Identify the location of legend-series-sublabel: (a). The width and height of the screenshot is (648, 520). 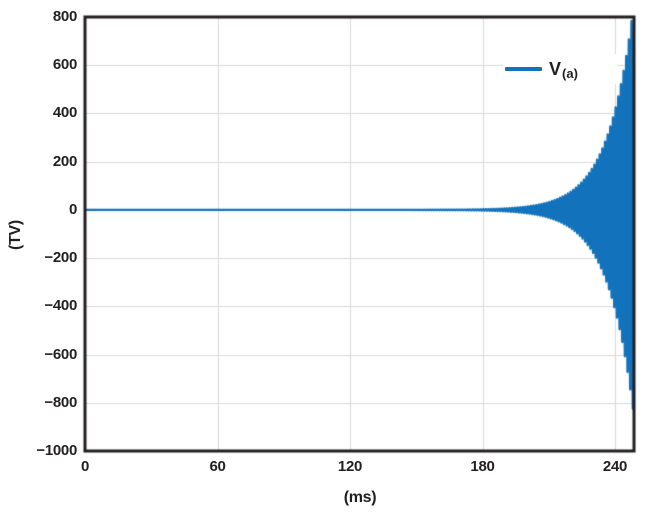
(570, 73).